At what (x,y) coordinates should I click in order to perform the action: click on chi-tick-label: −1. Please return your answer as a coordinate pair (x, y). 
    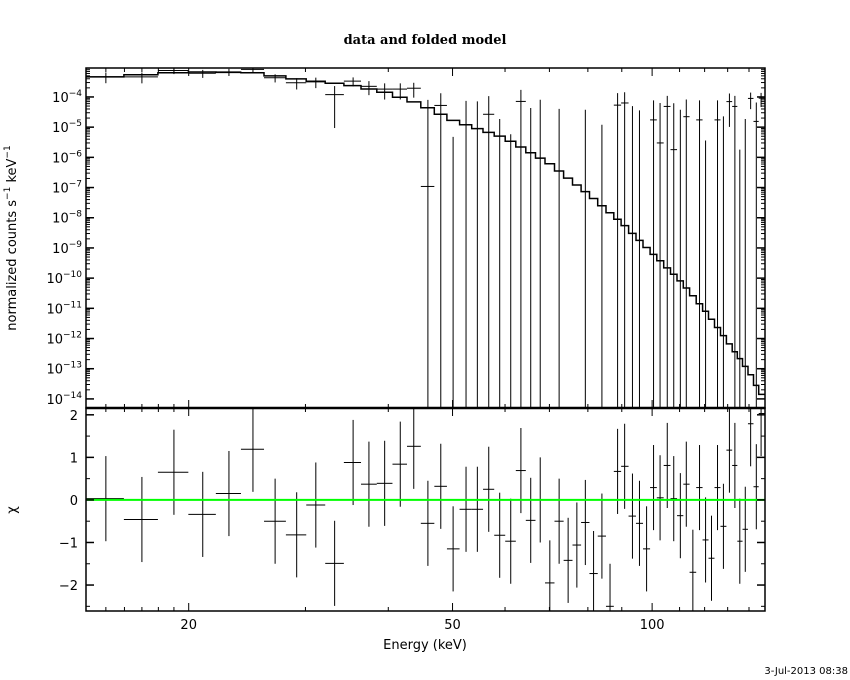
    Looking at the image, I should click on (68, 543).